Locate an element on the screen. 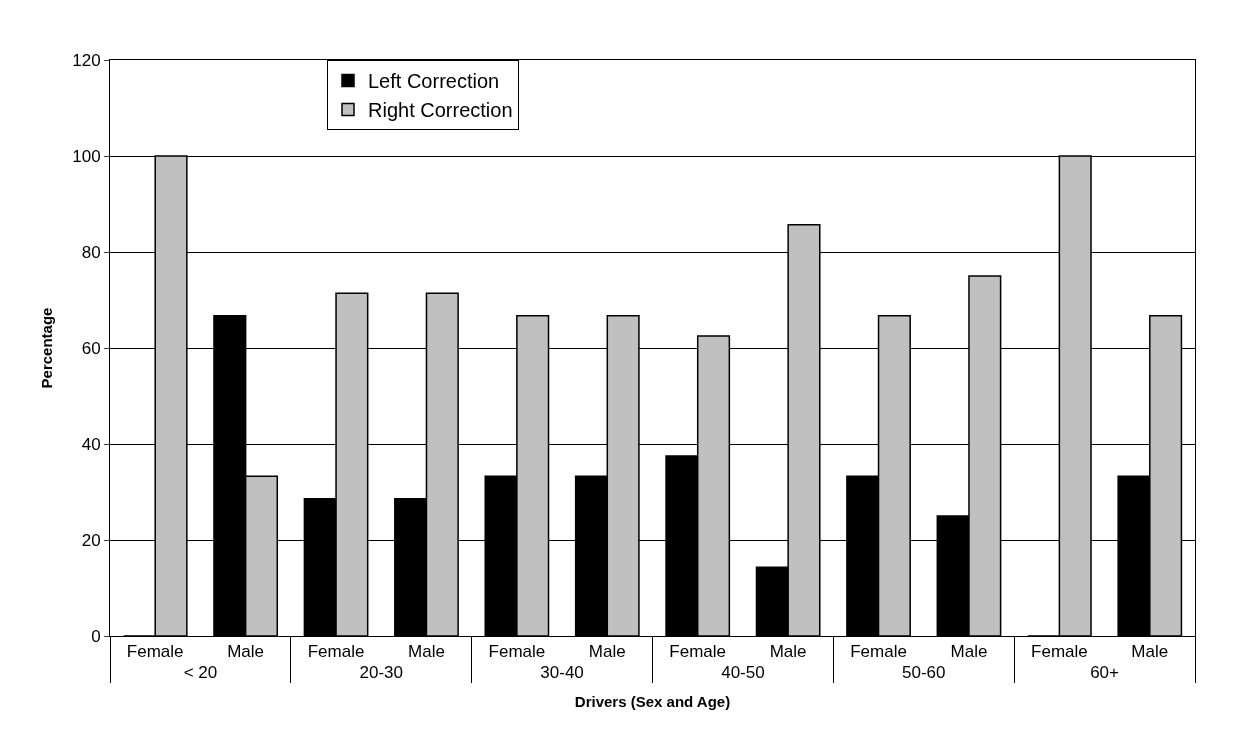  text: 60+ is located at coordinates (1105, 673).